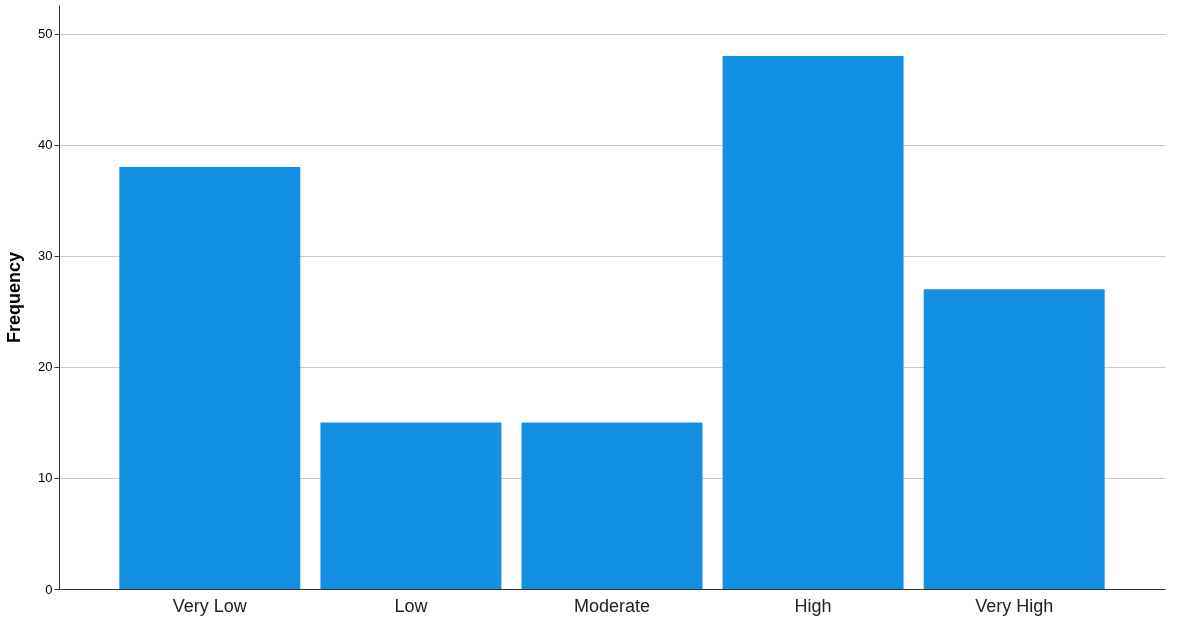 The height and width of the screenshot is (627, 1199). I want to click on y-tick-label: 50, so click(45, 34).